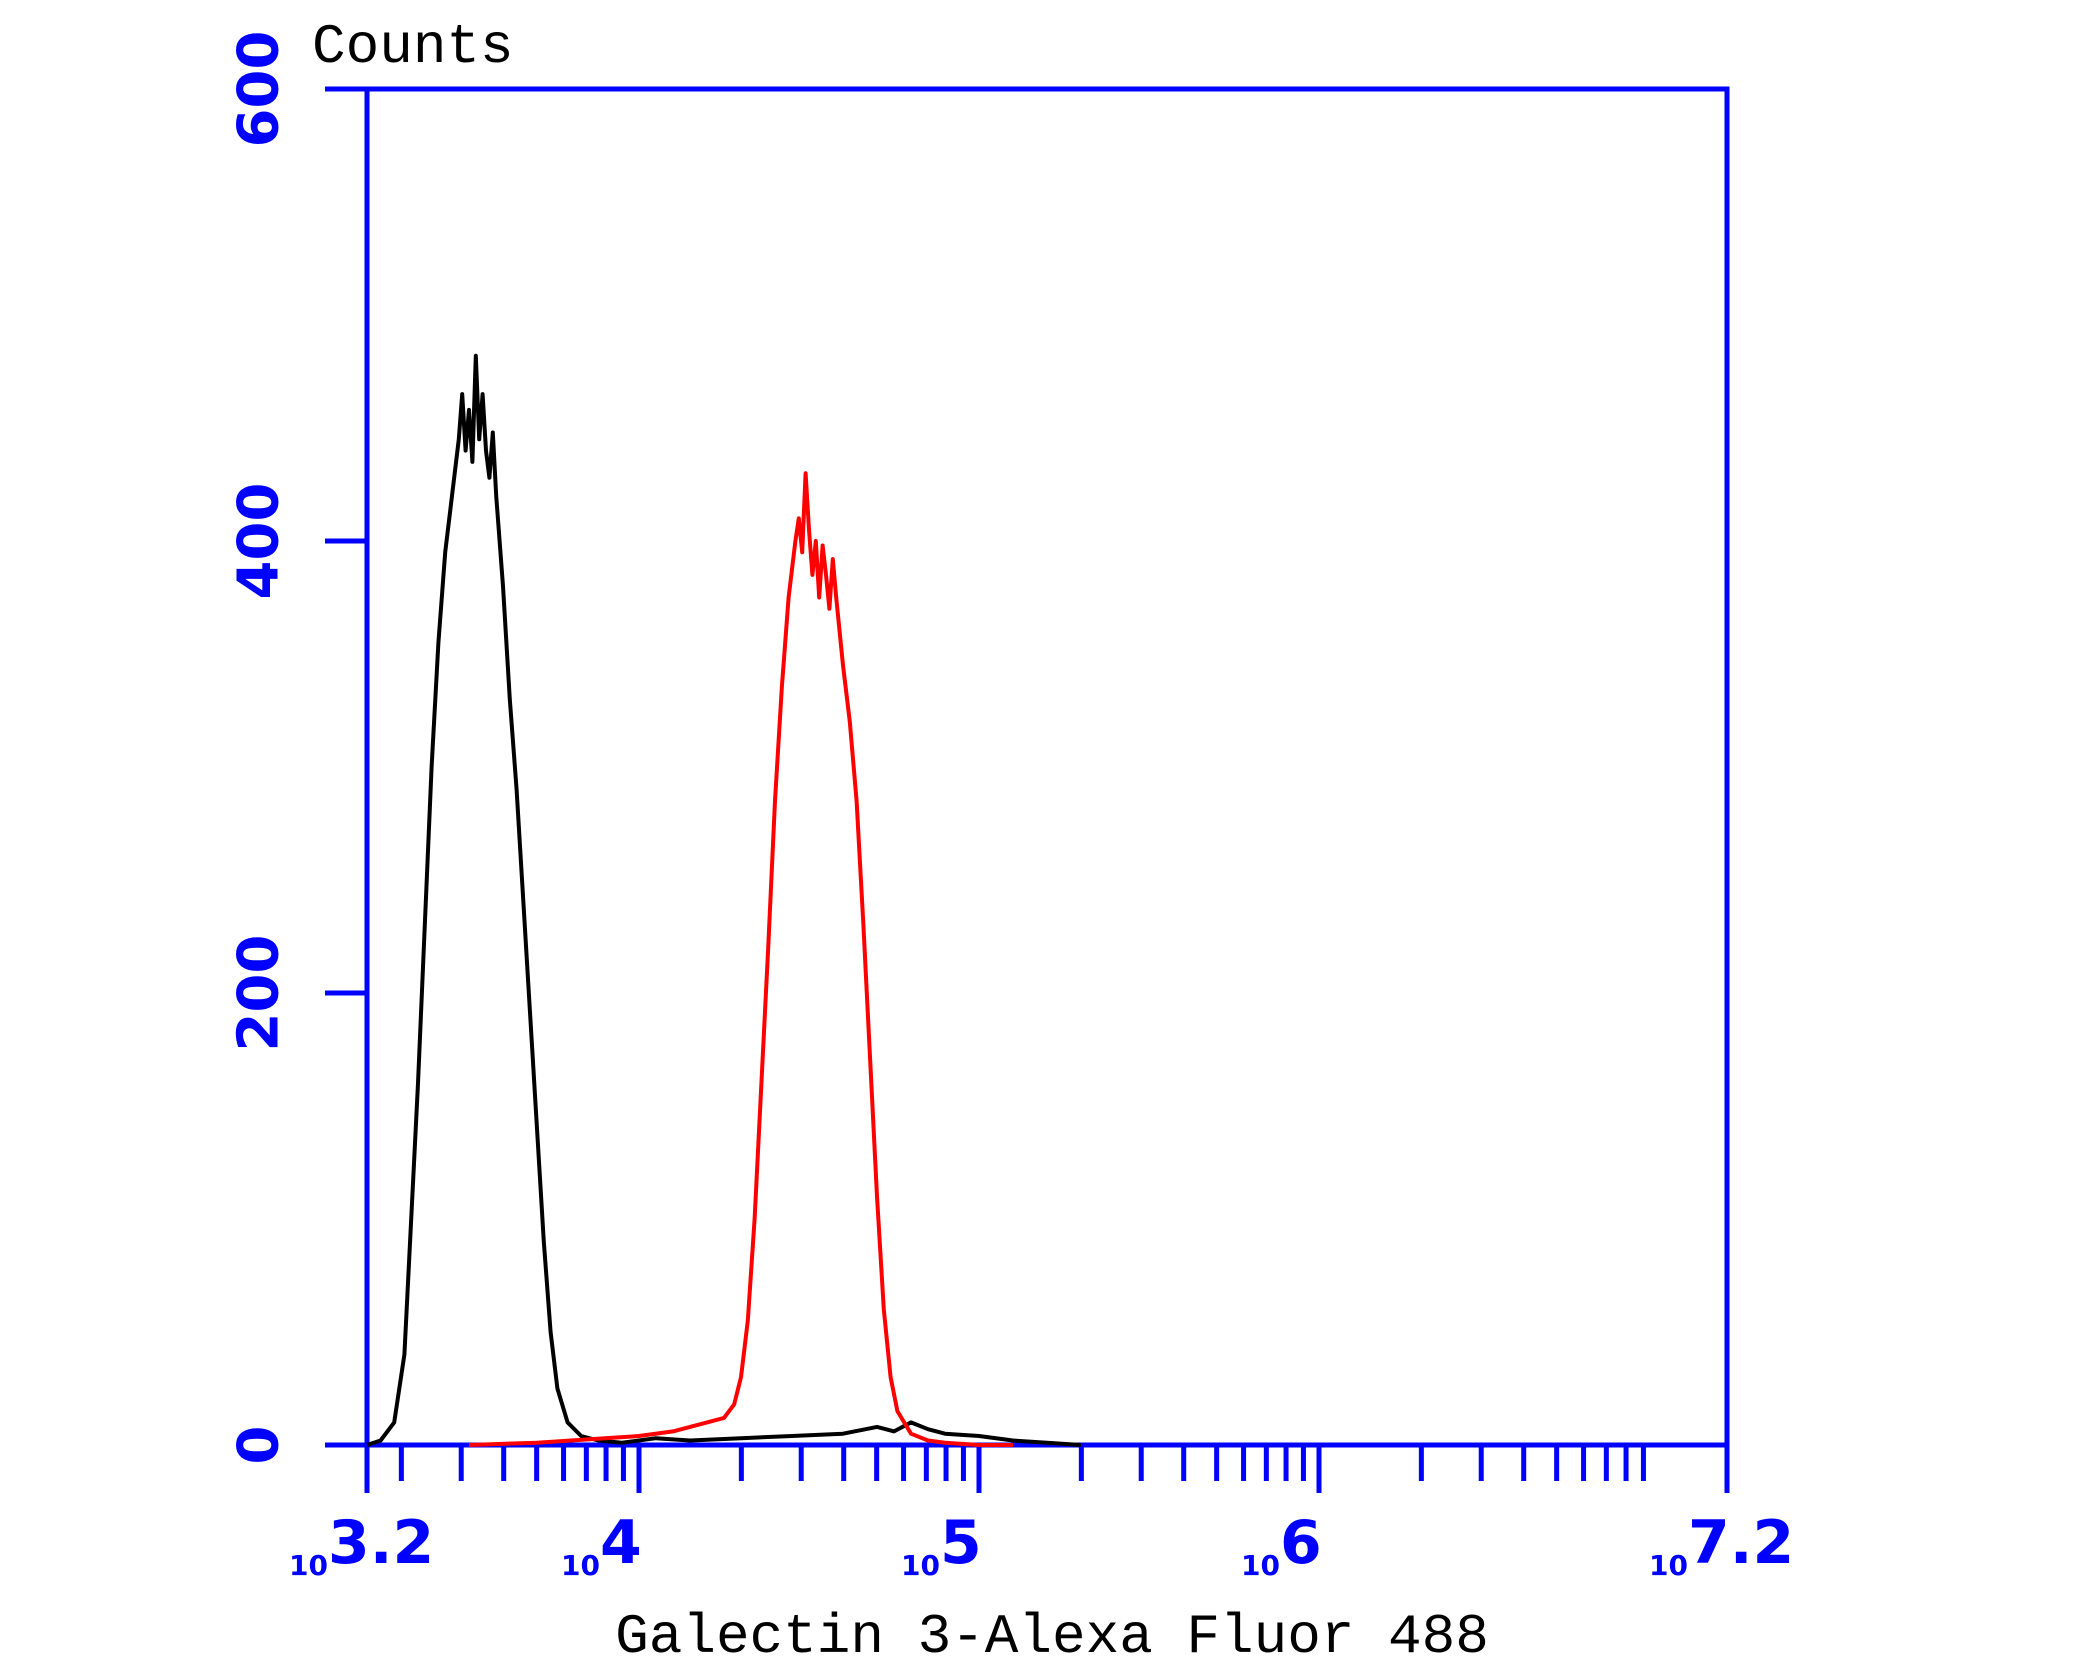 This screenshot has width=2083, height=1664. Describe the element at coordinates (961, 1543) in the screenshot. I see `x-tick-label-exponent: 5` at that location.